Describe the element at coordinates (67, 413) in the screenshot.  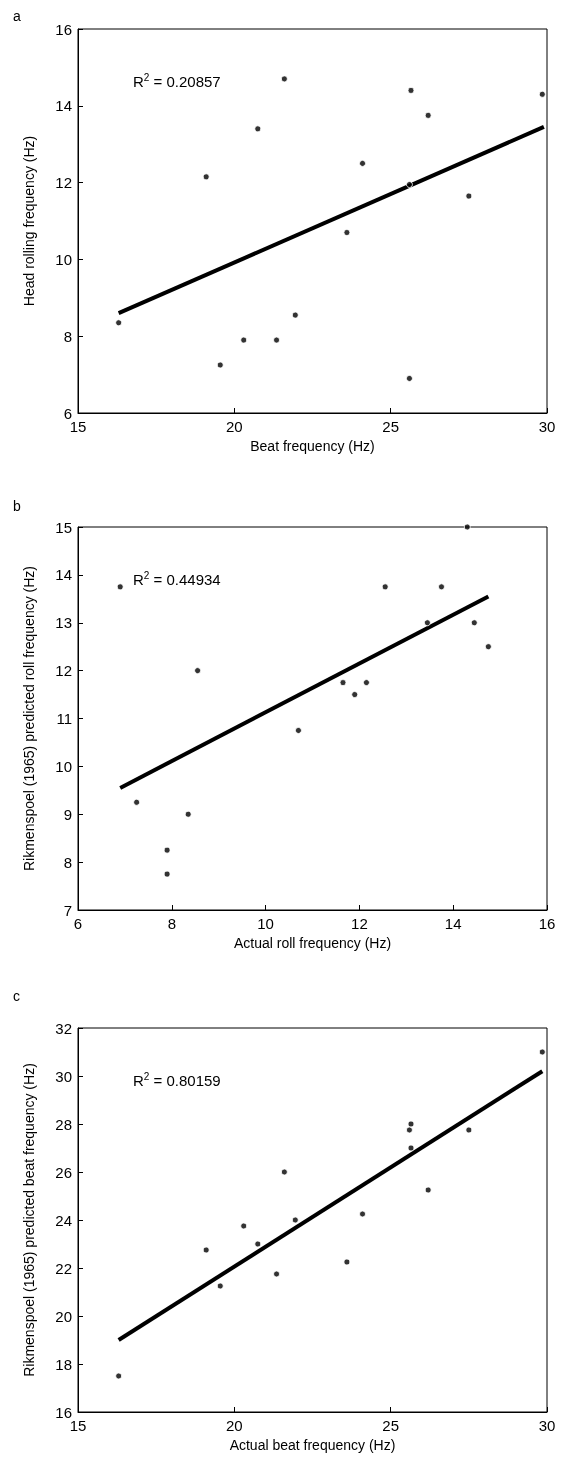
I see `y-tick-label: 6` at that location.